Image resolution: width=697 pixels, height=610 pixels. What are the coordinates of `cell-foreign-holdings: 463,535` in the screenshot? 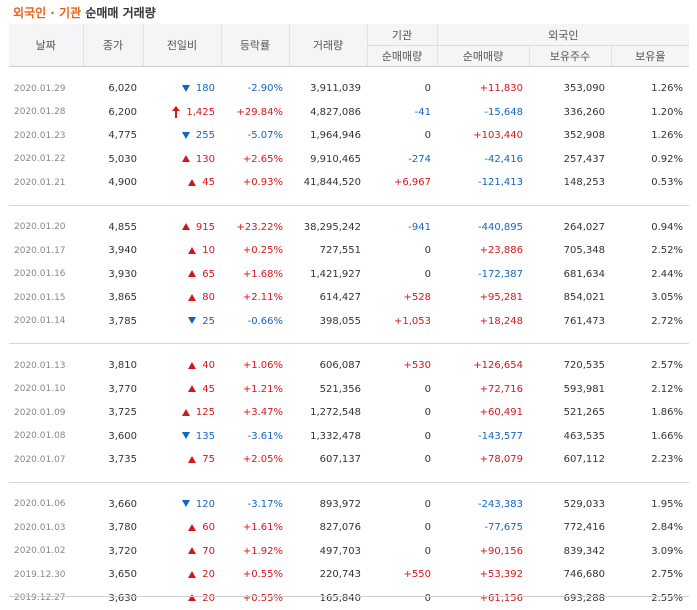 It's located at (570, 437).